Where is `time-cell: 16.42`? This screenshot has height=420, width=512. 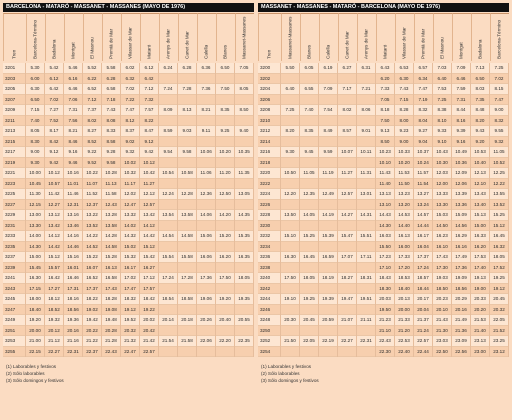 time-cell: 16.42 is located at coordinates (54, 278).